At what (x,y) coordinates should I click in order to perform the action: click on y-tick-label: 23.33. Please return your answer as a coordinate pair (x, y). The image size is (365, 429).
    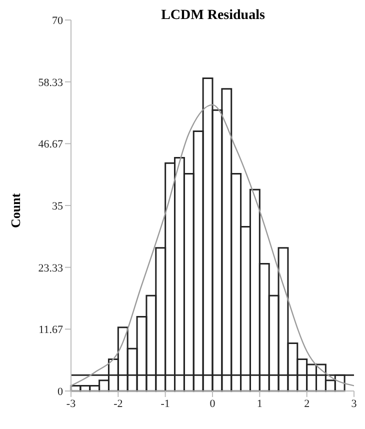
    Looking at the image, I should click on (51, 268).